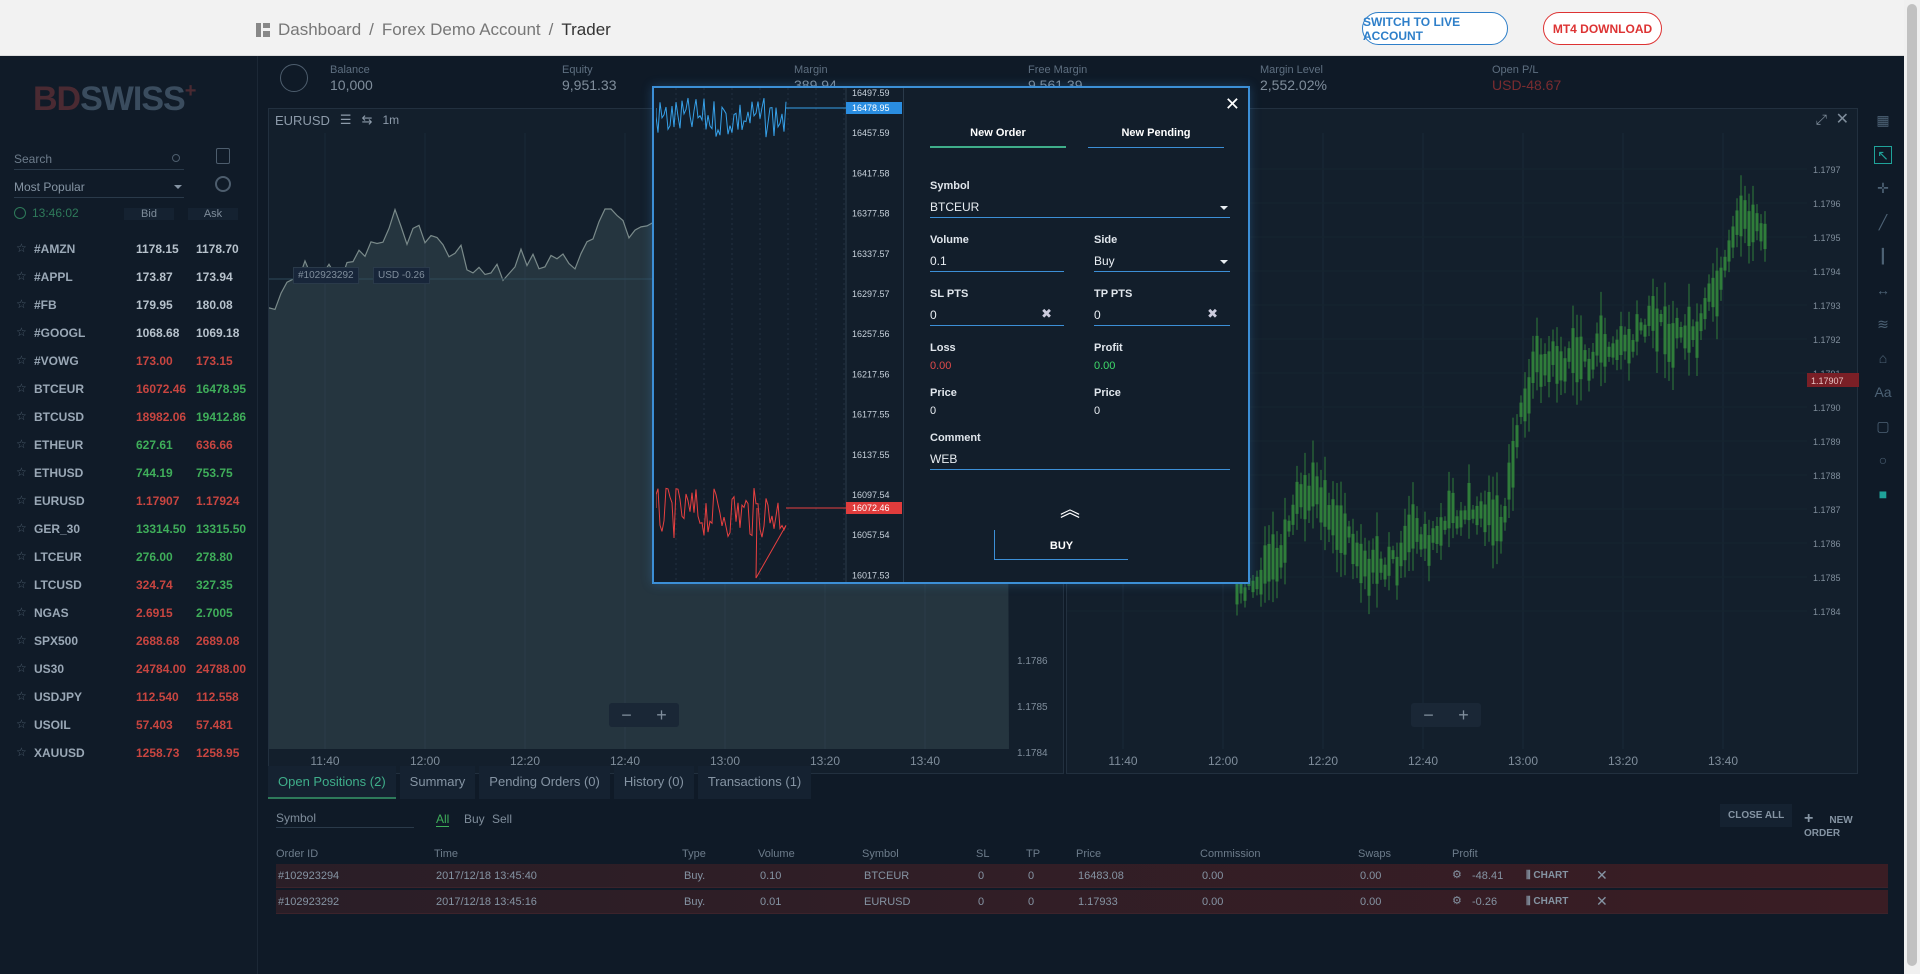 The width and height of the screenshot is (1920, 974). I want to click on vertical-line-icon: ┃, so click(1883, 256).